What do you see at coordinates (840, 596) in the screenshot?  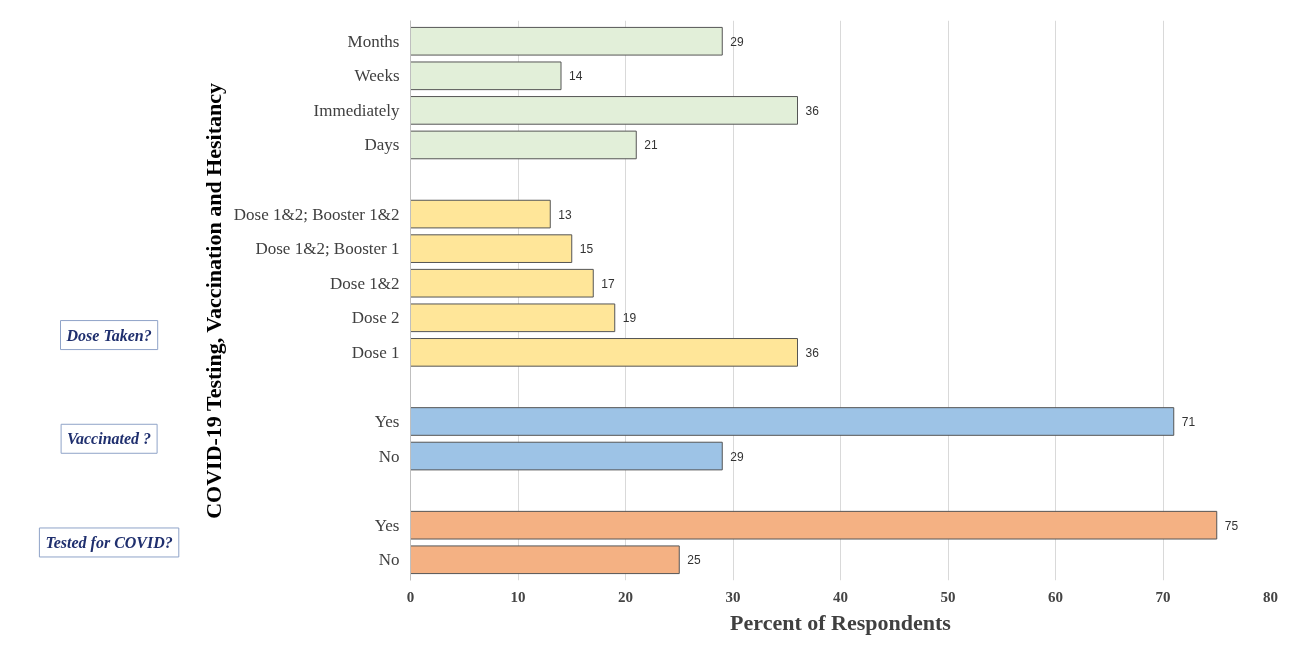 I see `x-tick-label: 40` at bounding box center [840, 596].